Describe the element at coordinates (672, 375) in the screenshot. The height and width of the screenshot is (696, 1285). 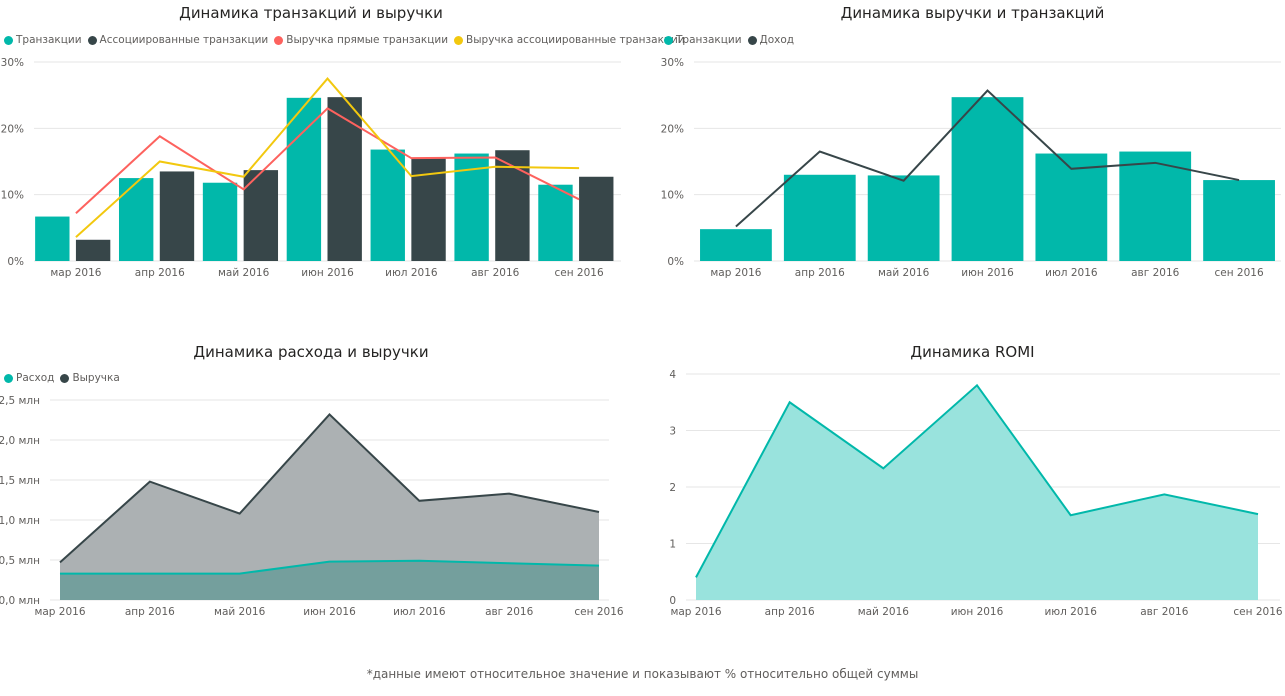
I see `y-tick-label: 4` at that location.